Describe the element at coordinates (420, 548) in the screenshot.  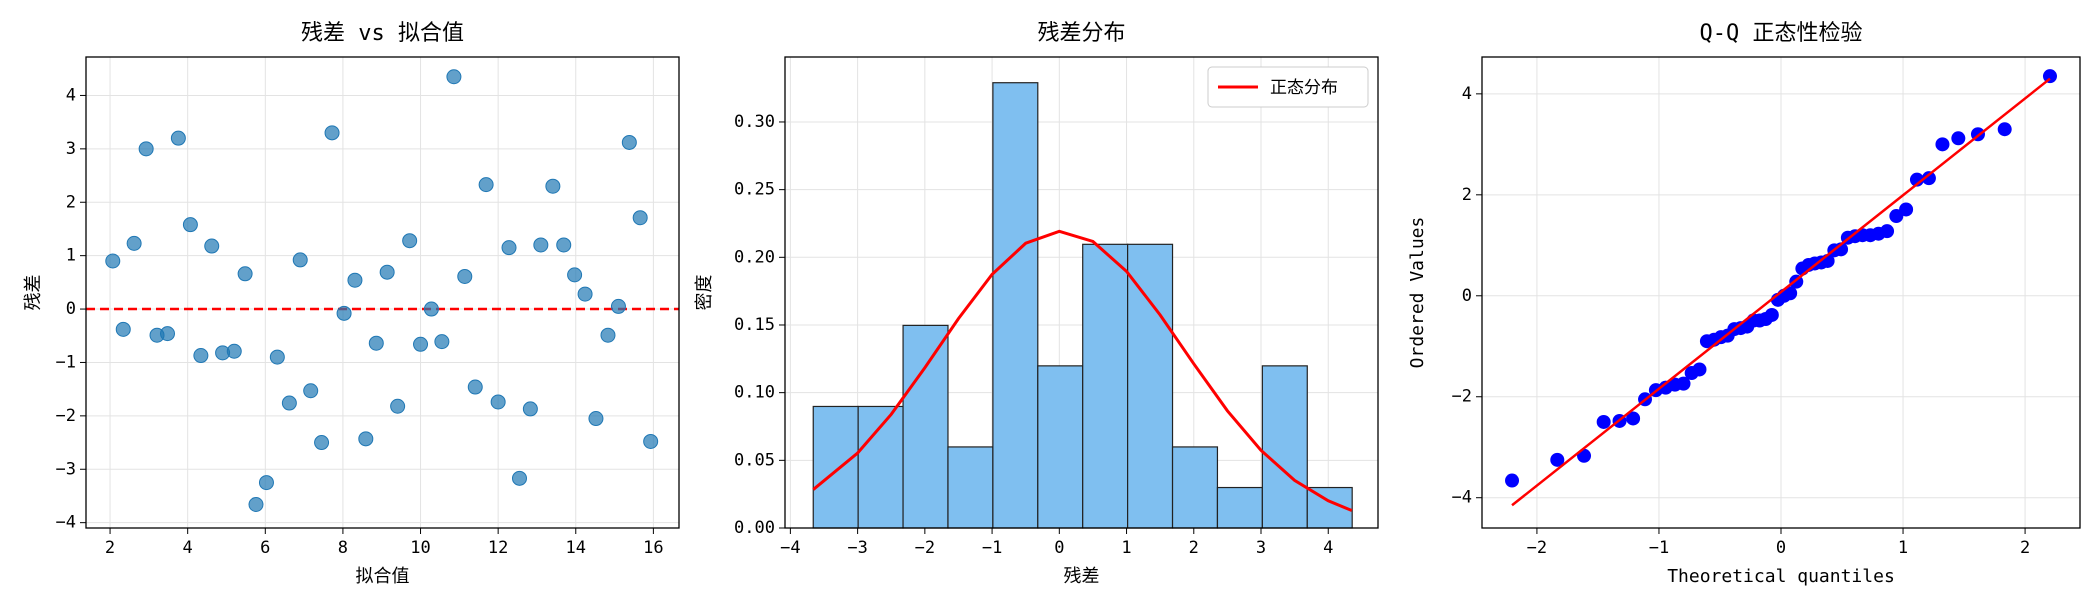
I see `x-tick-label: 10` at that location.